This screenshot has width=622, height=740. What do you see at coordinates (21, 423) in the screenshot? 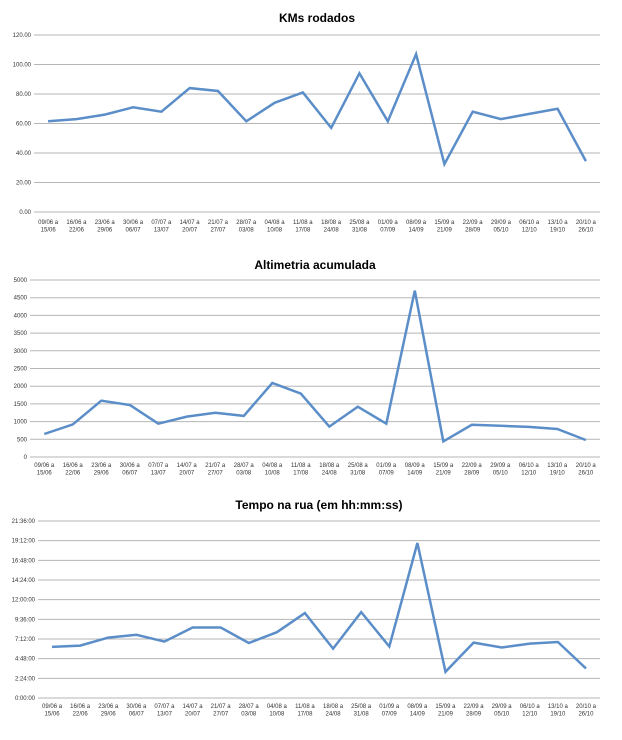
I see `y-tick-label: 1000` at bounding box center [21, 423].